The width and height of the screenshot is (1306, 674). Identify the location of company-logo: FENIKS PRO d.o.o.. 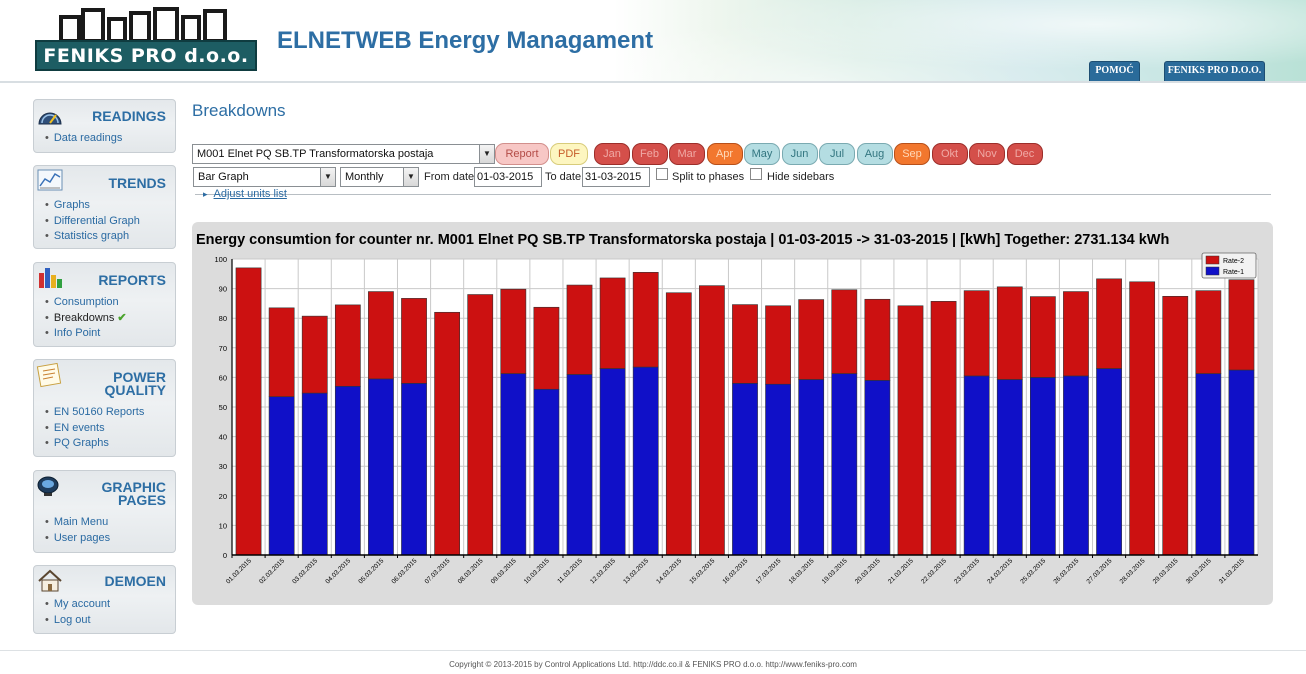
(146, 39).